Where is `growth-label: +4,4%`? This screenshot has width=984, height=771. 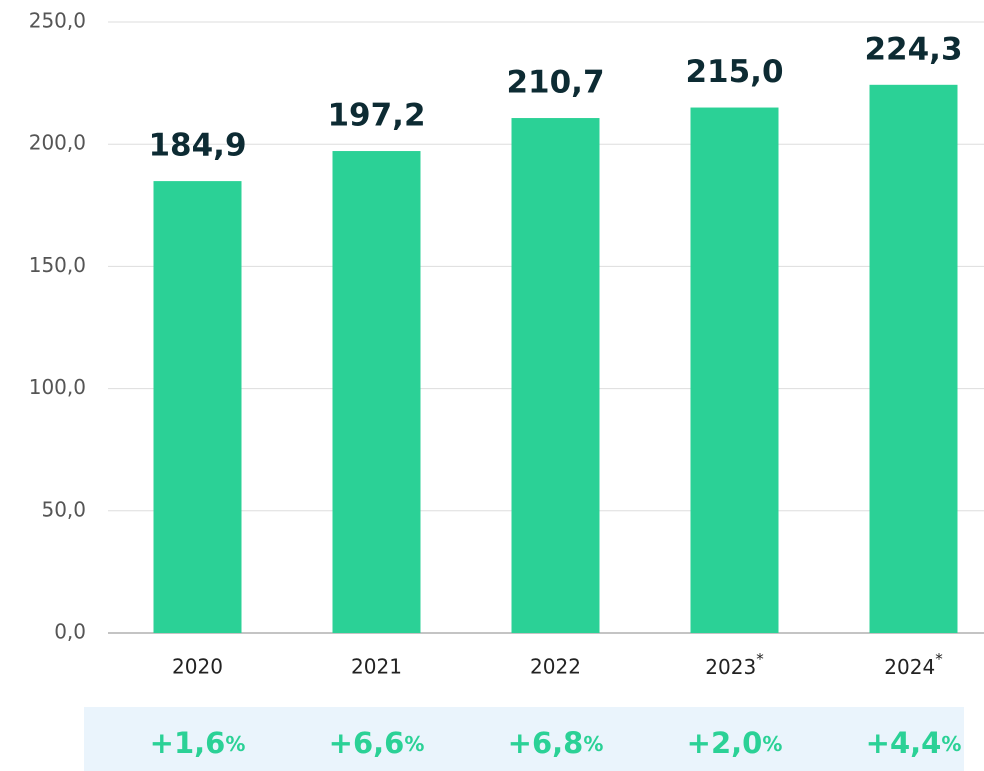 growth-label: +4,4% is located at coordinates (914, 743).